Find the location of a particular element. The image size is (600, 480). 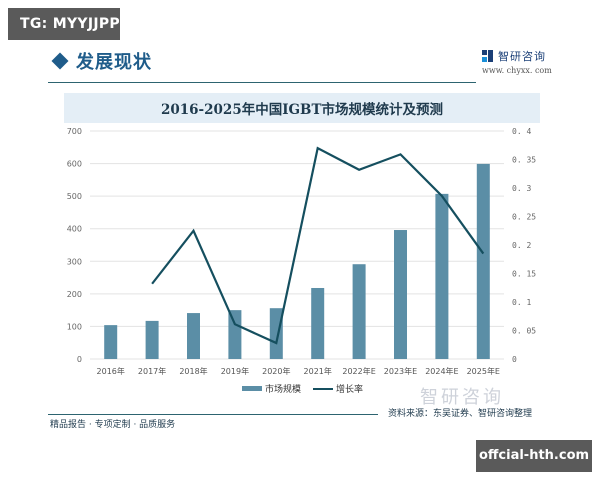

bar-swatch-icon is located at coordinates (252, 388).